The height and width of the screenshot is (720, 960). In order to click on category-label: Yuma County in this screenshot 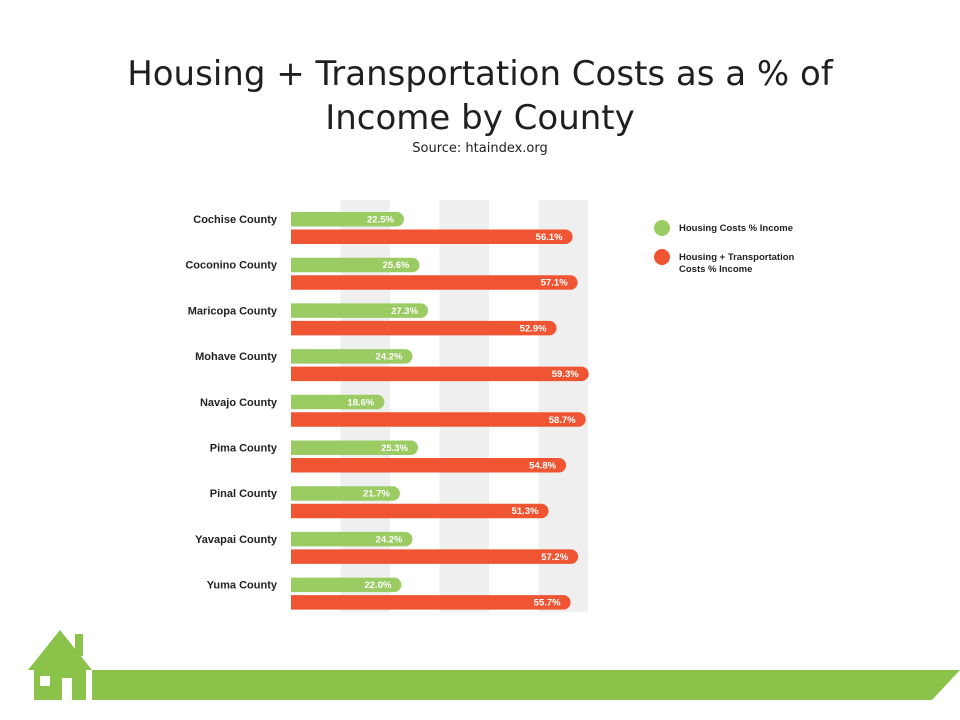, I will do `click(242, 586)`.